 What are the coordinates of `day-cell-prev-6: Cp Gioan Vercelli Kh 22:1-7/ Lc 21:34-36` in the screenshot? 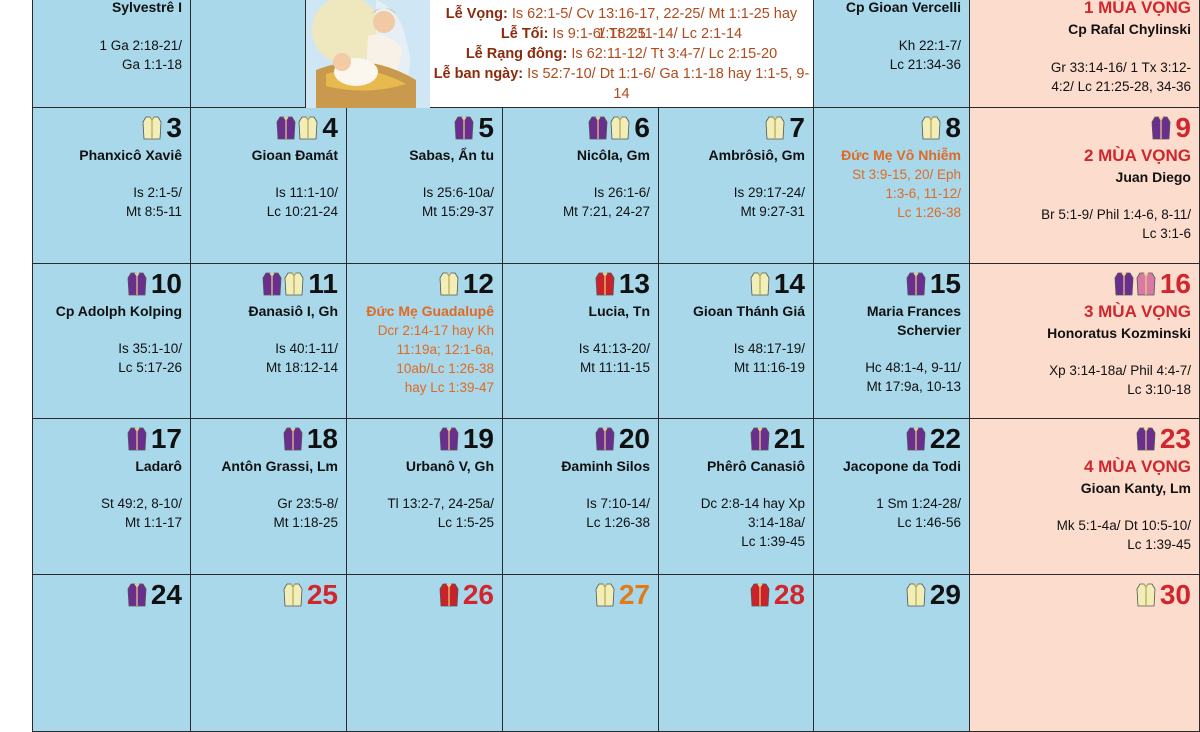 It's located at (892, 54).